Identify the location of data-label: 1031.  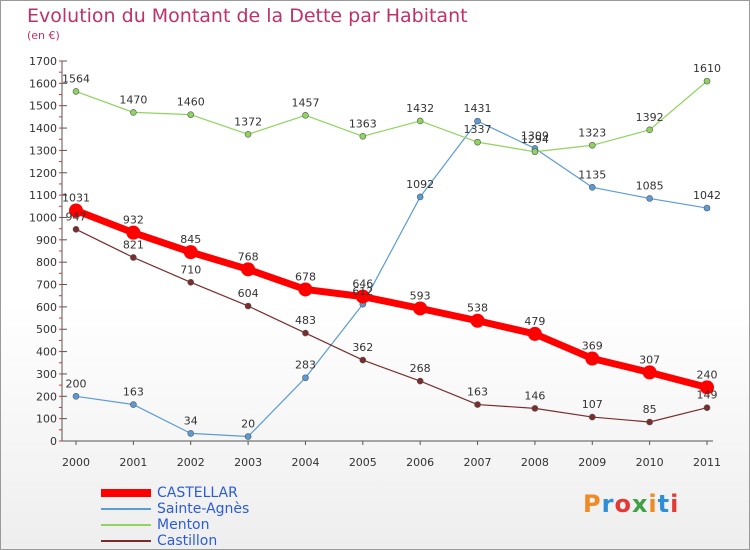
(76, 198).